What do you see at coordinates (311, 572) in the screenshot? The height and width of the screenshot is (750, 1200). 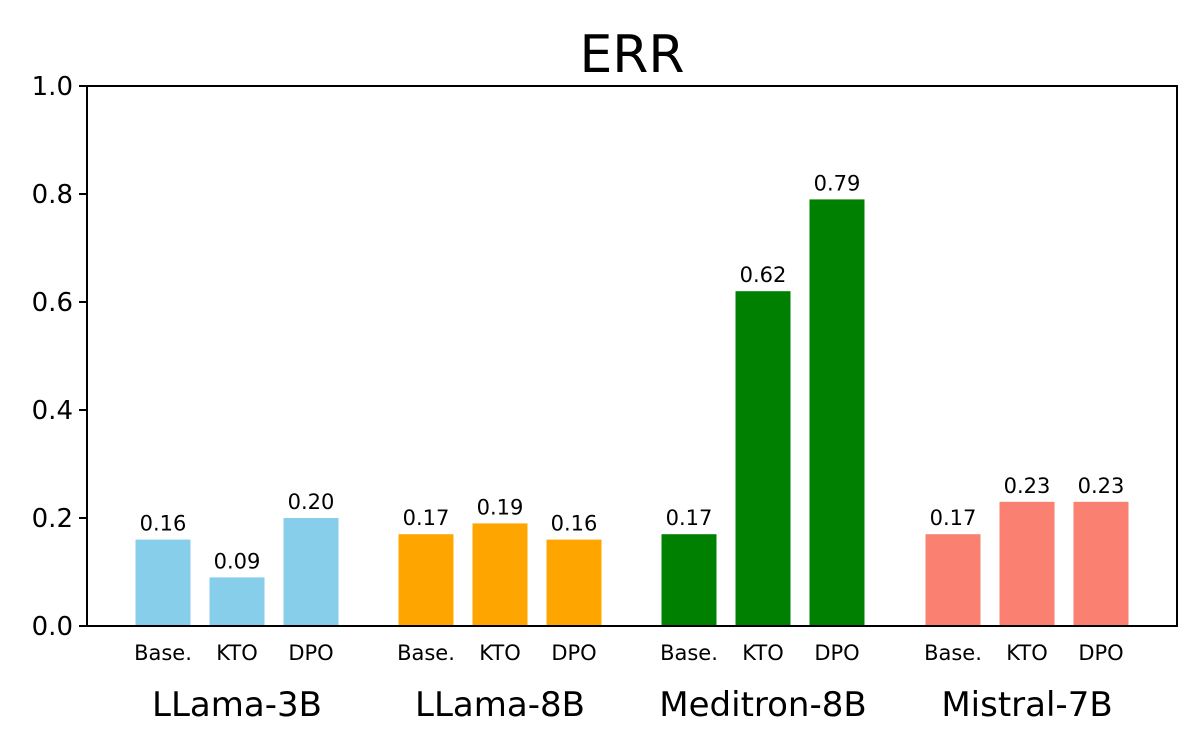 I see `bar-llama-3b-dpo` at bounding box center [311, 572].